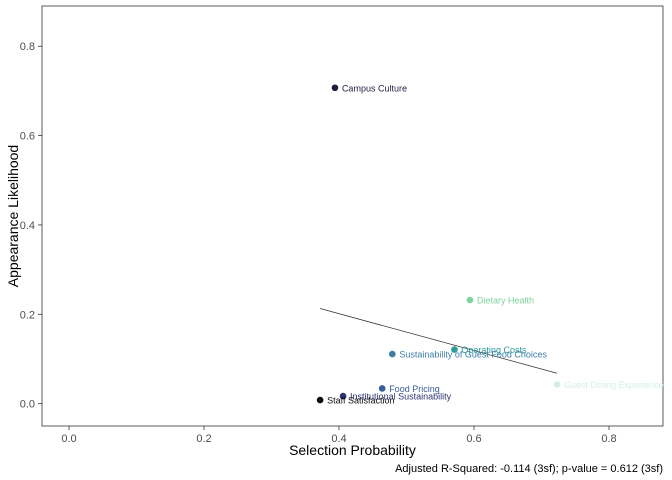  What do you see at coordinates (27, 226) in the screenshot?
I see `y-tick-label: 0.4` at bounding box center [27, 226].